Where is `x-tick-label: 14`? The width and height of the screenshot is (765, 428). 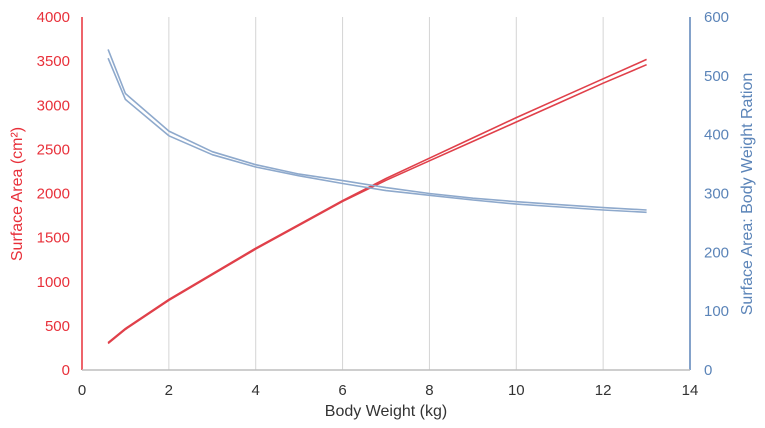
x-tick-label: 14 is located at coordinates (690, 390).